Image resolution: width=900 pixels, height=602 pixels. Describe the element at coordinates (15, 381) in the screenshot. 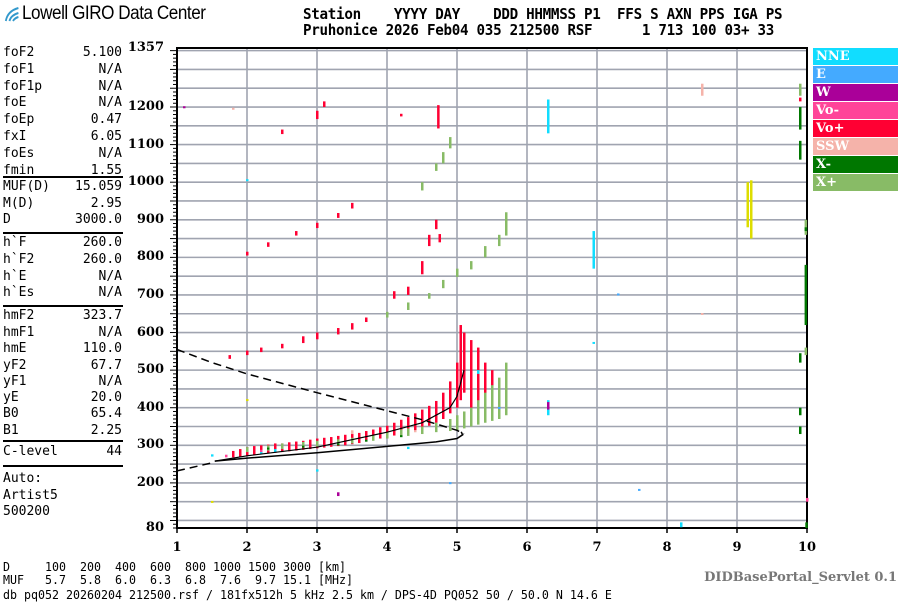

I see `param-label: yF1` at that location.